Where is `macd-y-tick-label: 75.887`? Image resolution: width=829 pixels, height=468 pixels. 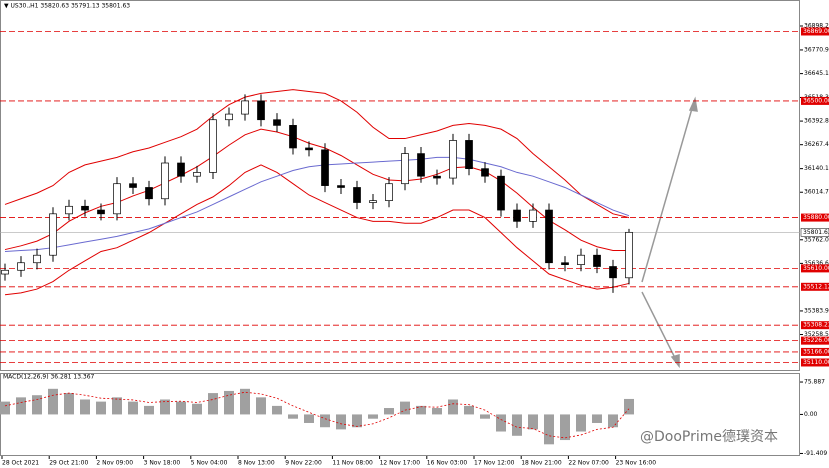 macd-y-tick-label: 75.887 is located at coordinates (814, 382).